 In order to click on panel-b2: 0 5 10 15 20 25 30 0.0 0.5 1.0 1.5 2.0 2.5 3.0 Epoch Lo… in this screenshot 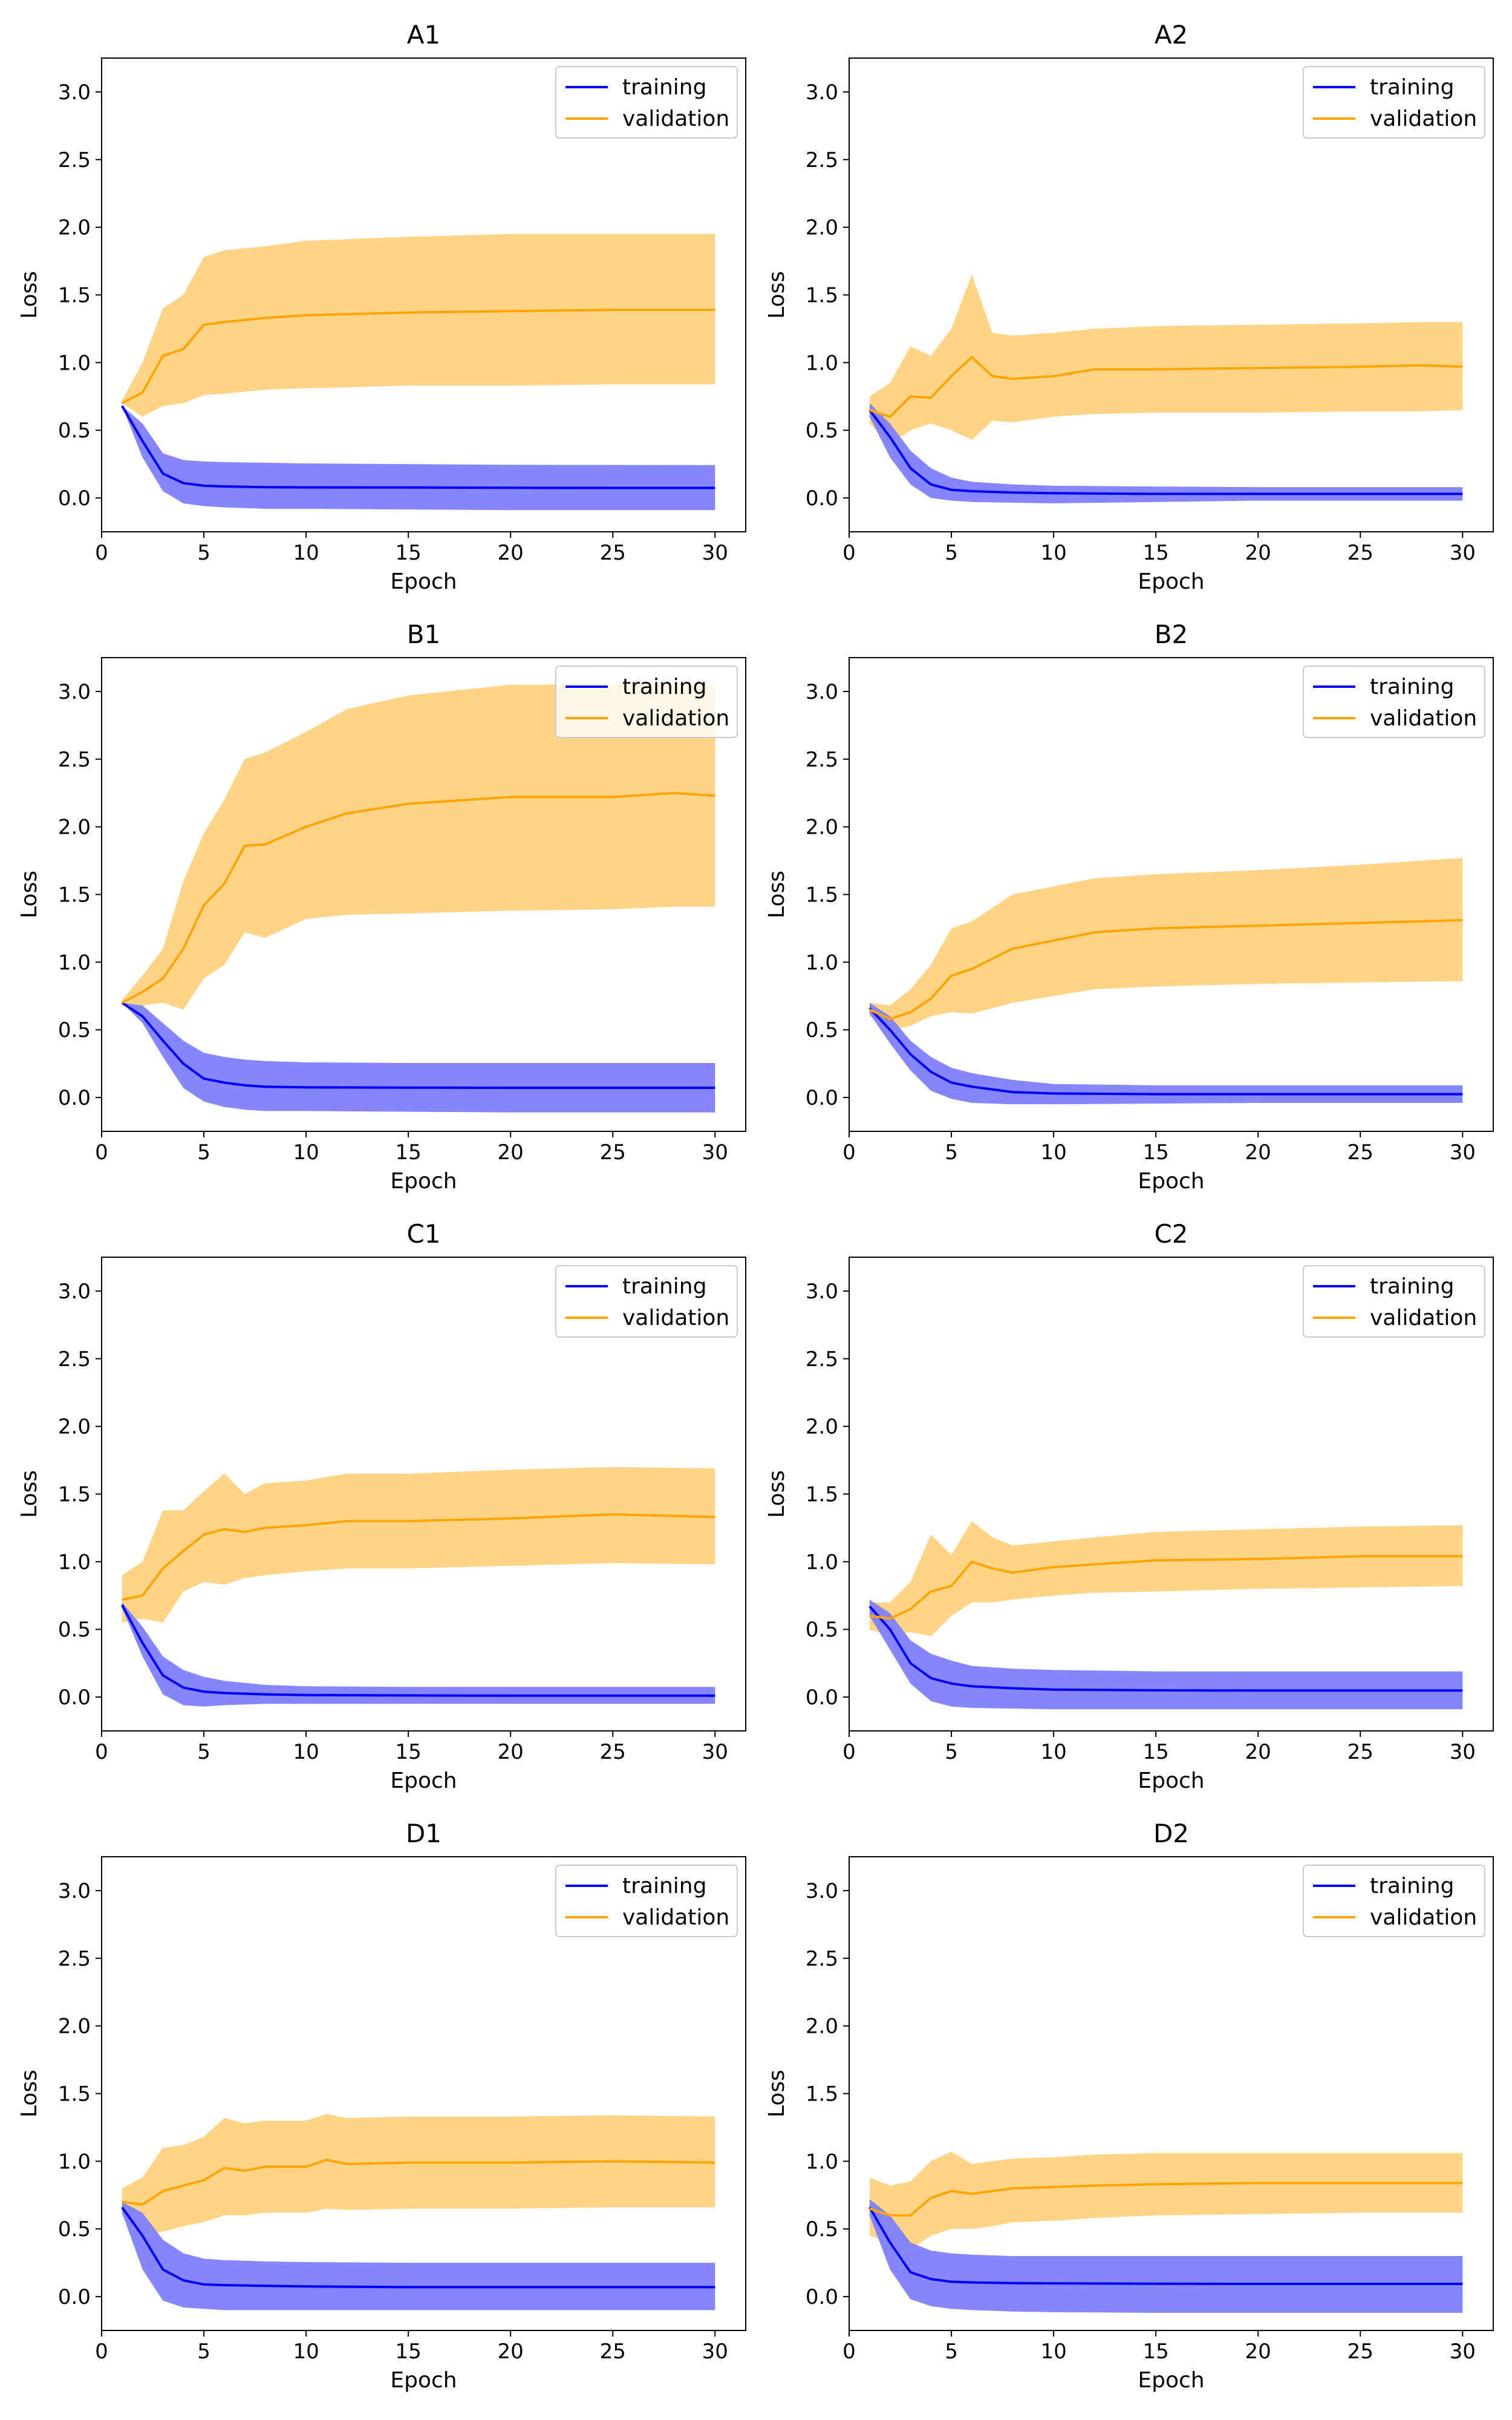, I will do `click(1129, 907)`.